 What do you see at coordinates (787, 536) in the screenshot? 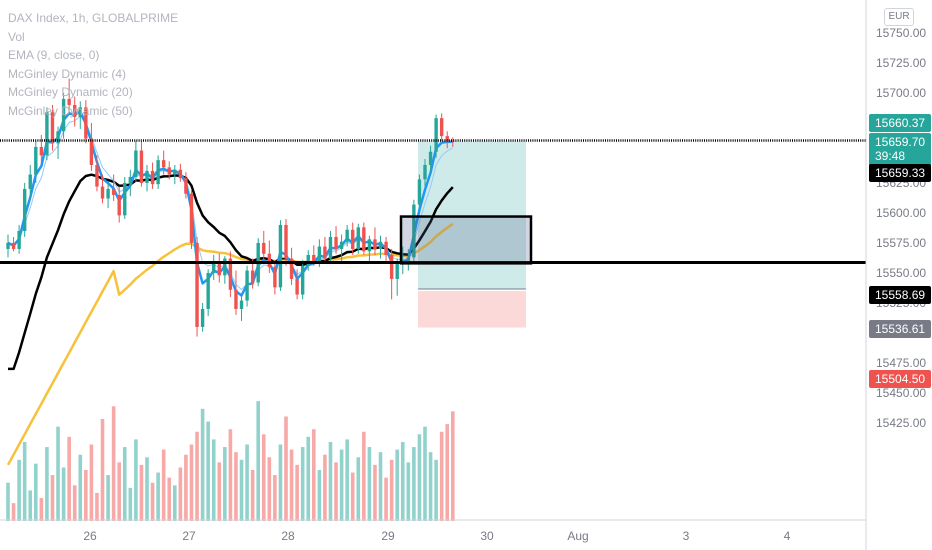
I see `time-tick-label: 4` at bounding box center [787, 536].